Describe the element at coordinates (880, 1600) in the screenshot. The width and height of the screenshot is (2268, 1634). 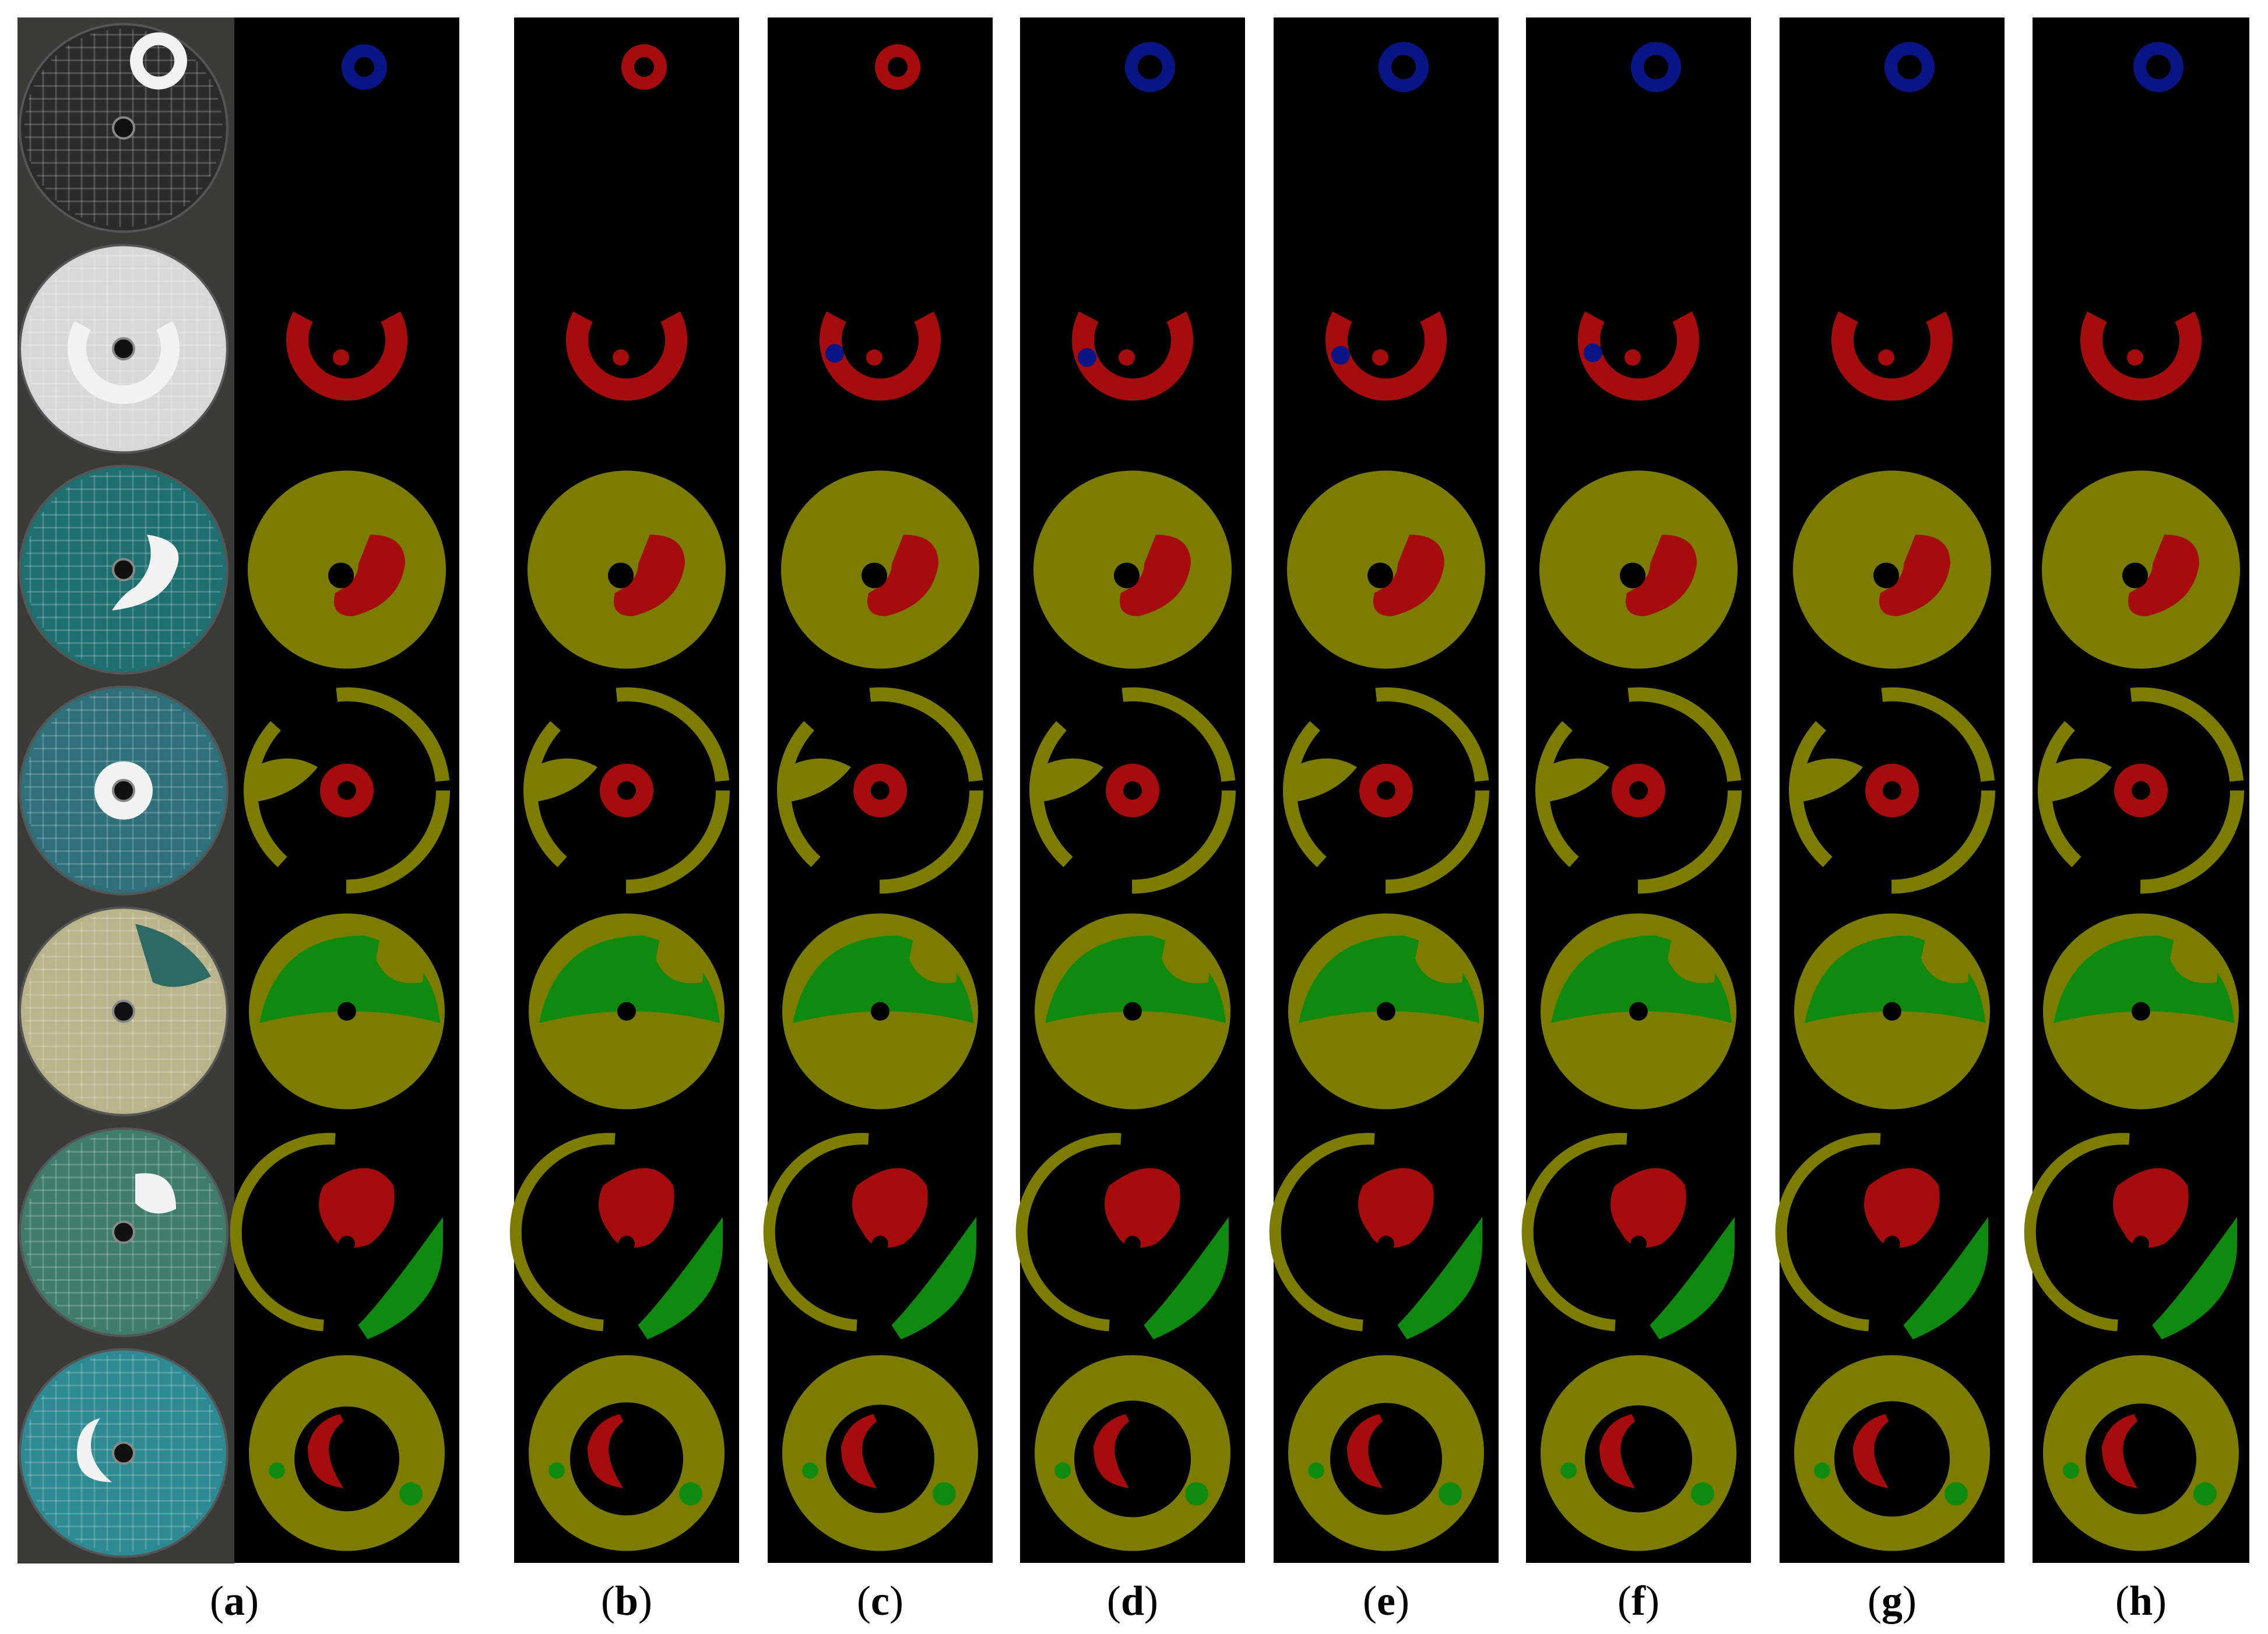
I see `panel-label-c: (c)` at that location.